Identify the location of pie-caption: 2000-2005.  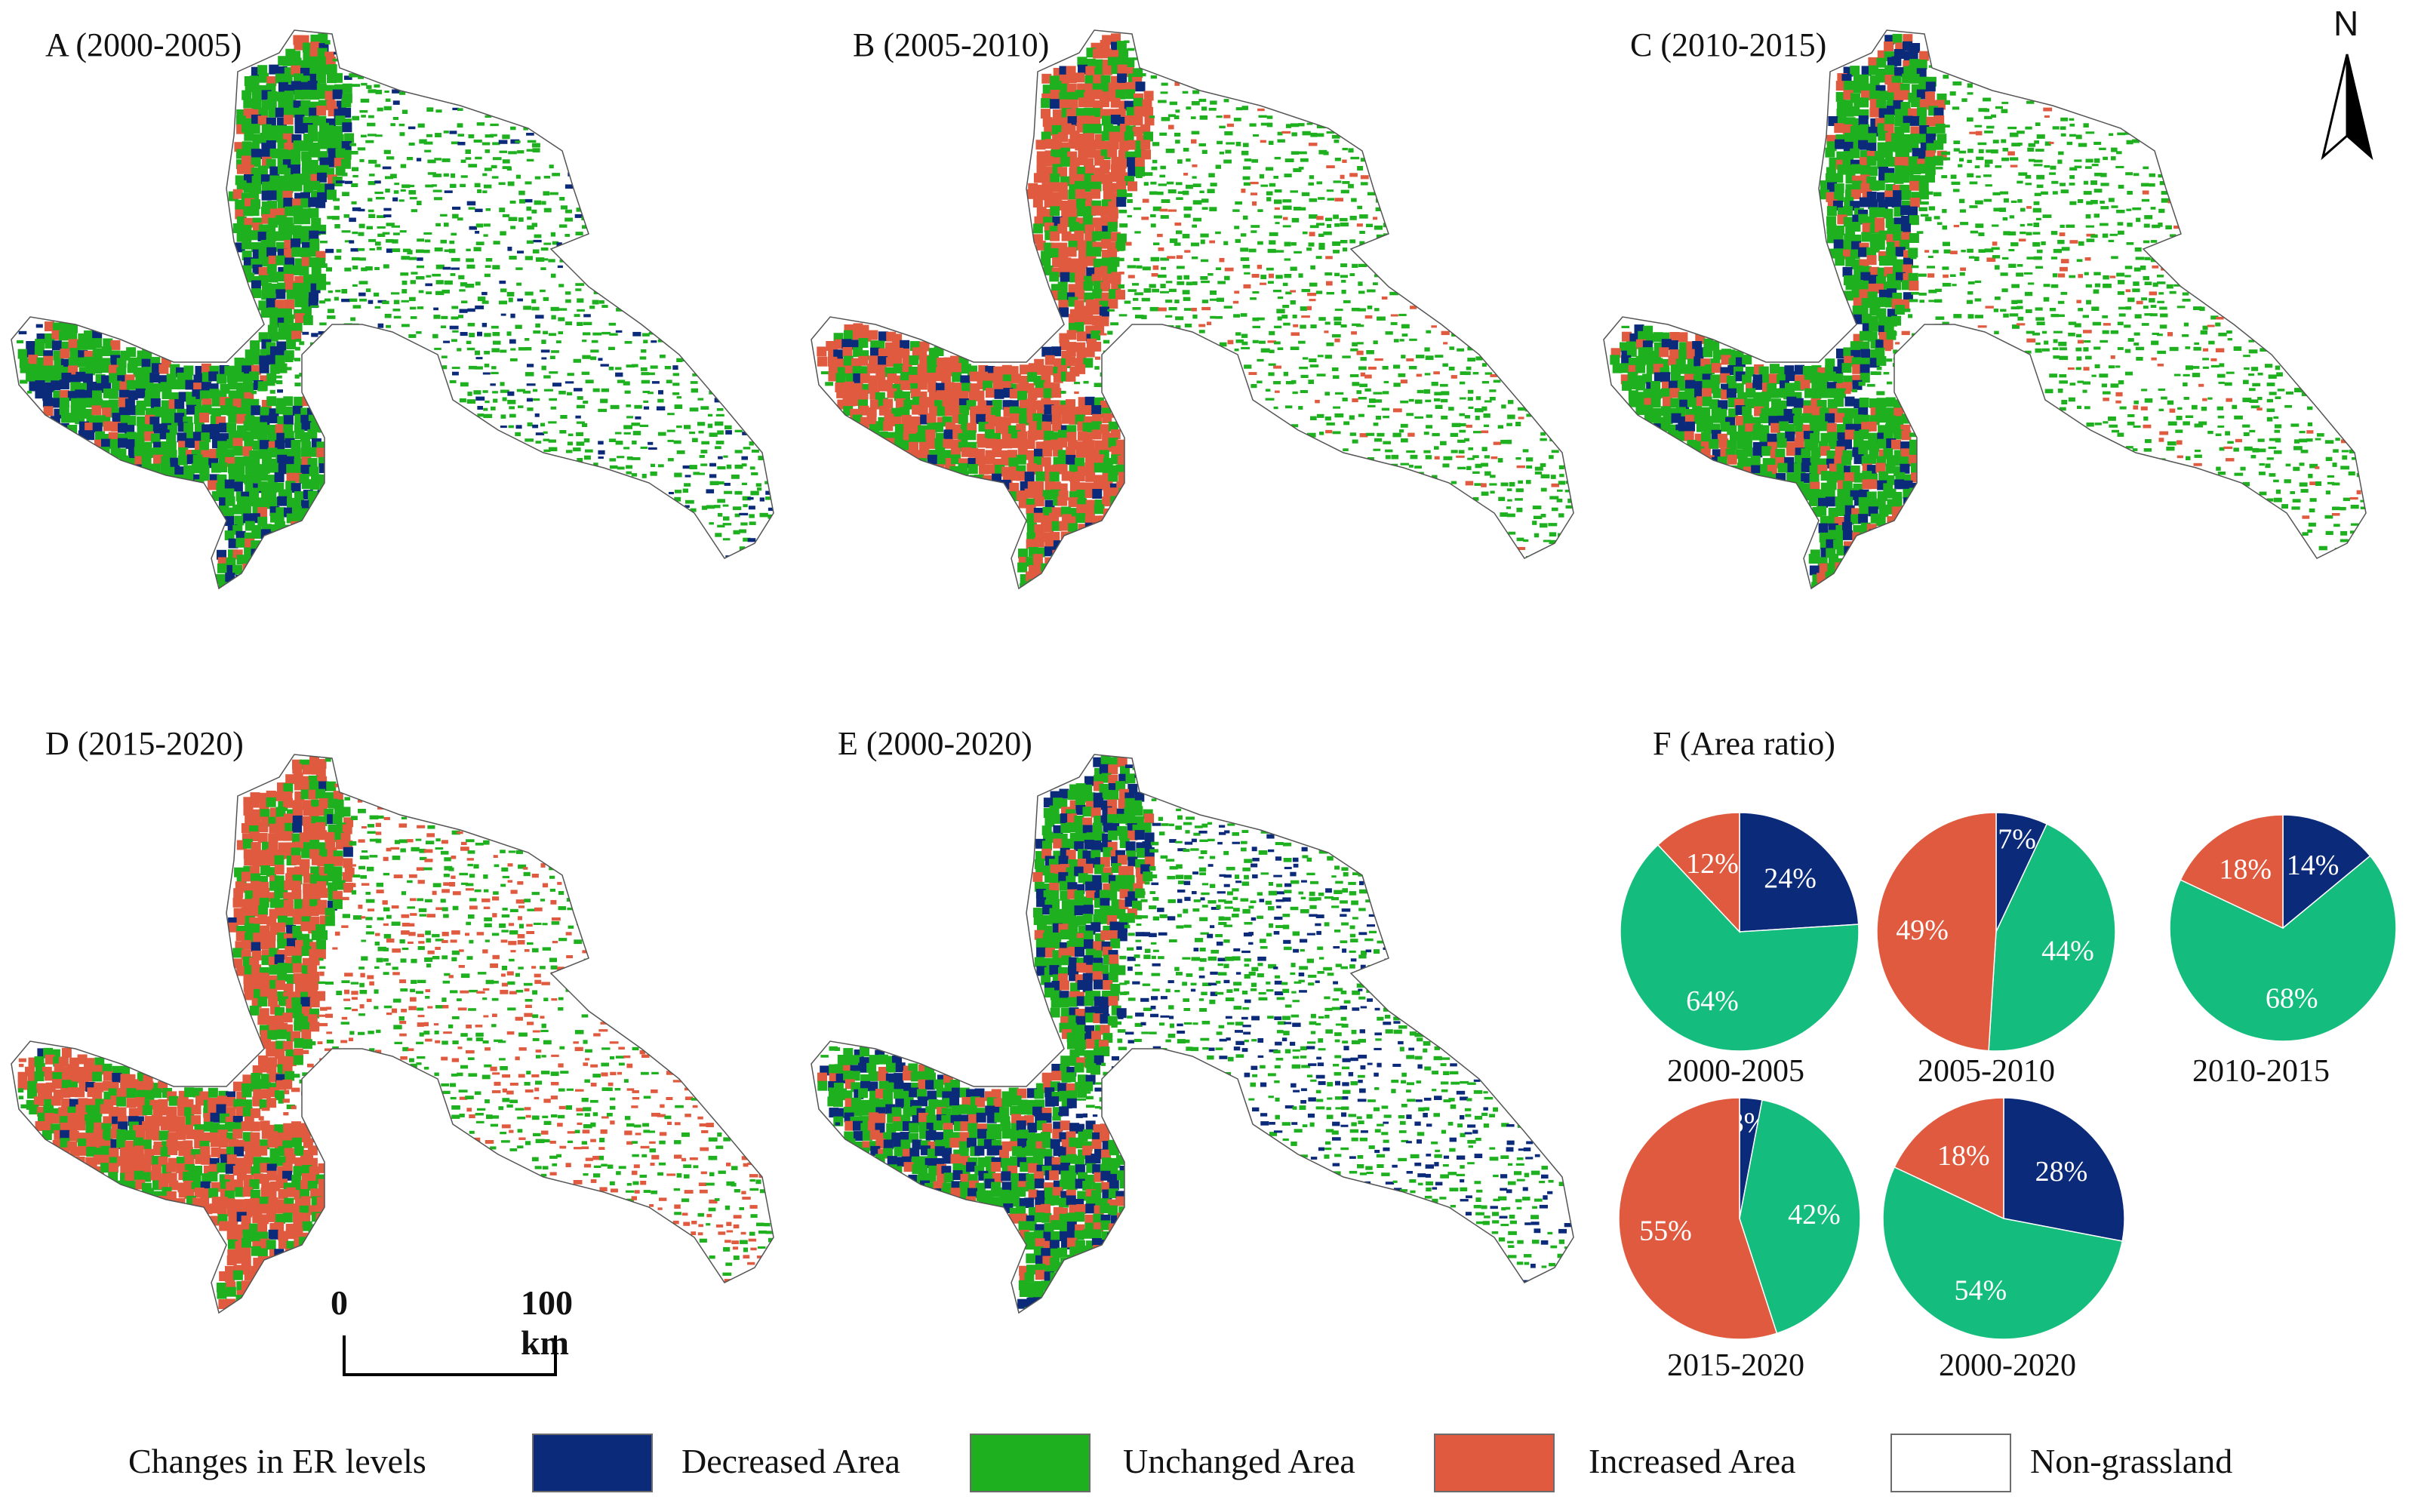
(1736, 1071).